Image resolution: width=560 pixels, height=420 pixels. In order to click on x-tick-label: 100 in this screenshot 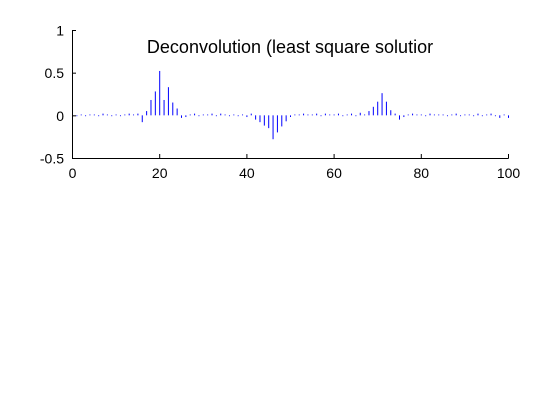, I will do `click(509, 173)`.